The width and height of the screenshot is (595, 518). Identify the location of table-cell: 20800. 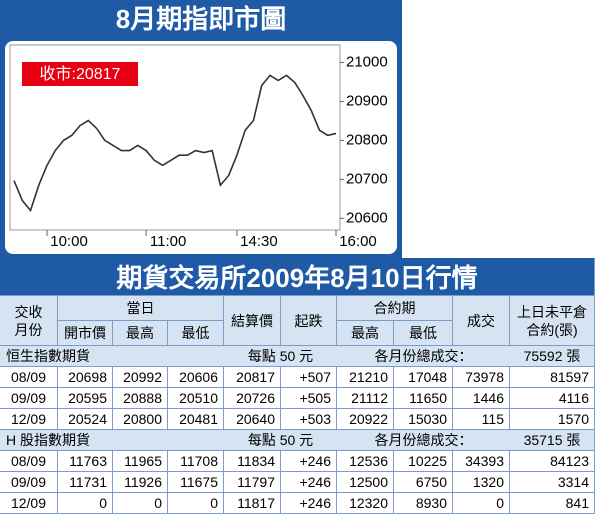
(140, 419).